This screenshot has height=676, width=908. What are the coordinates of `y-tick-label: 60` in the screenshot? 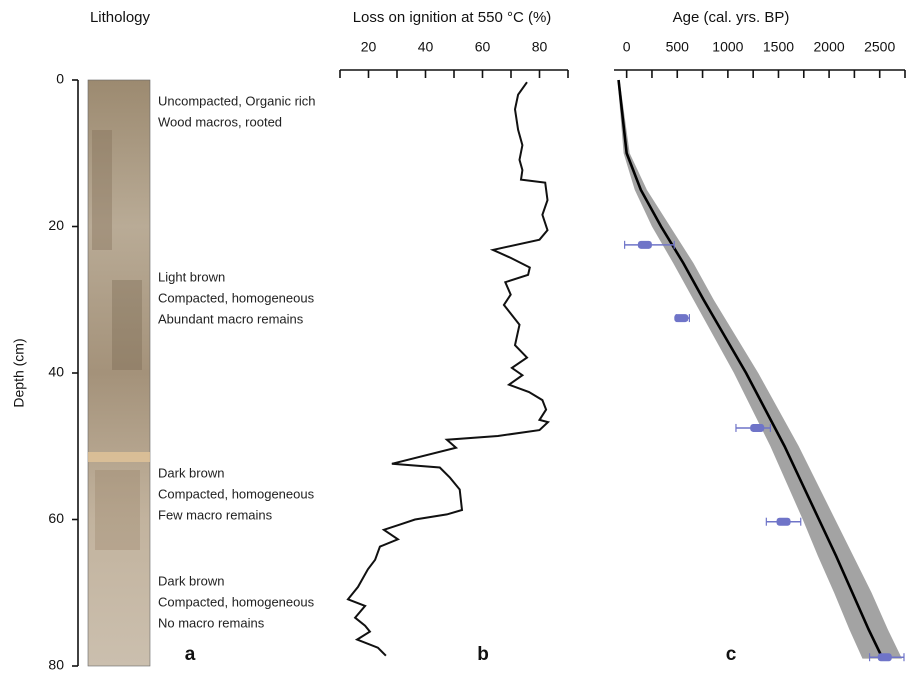 It's located at (56, 518).